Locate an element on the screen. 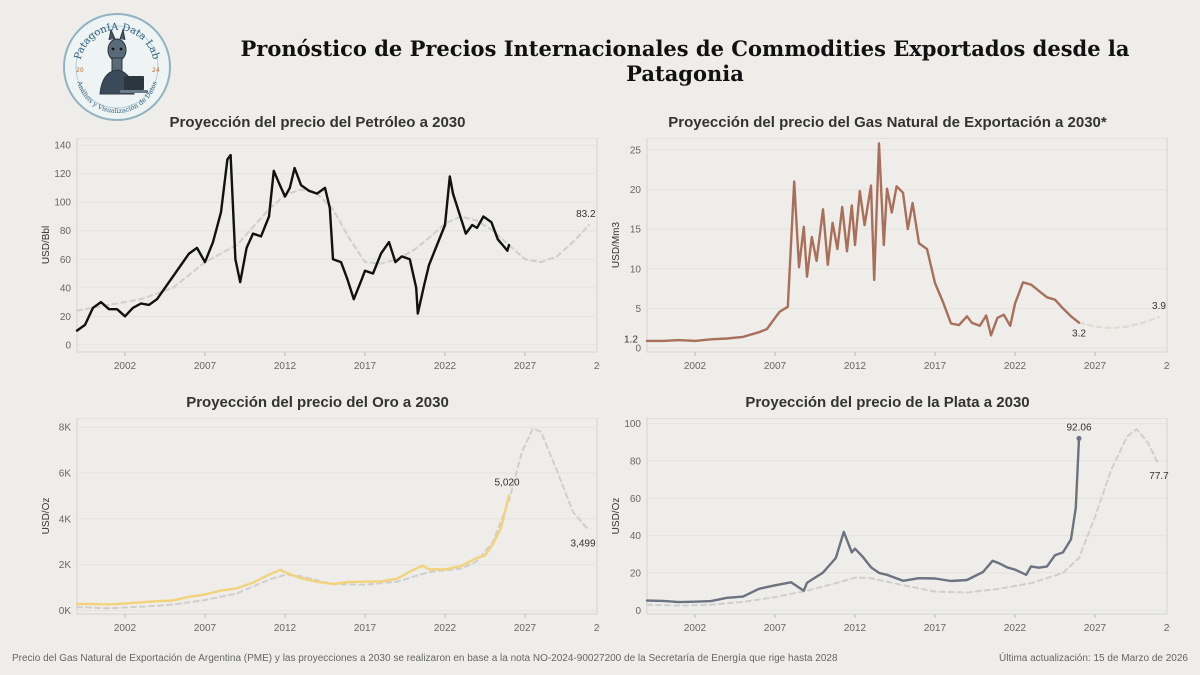 The width and height of the screenshot is (1200, 675). y-tick-label: 15 is located at coordinates (636, 230).